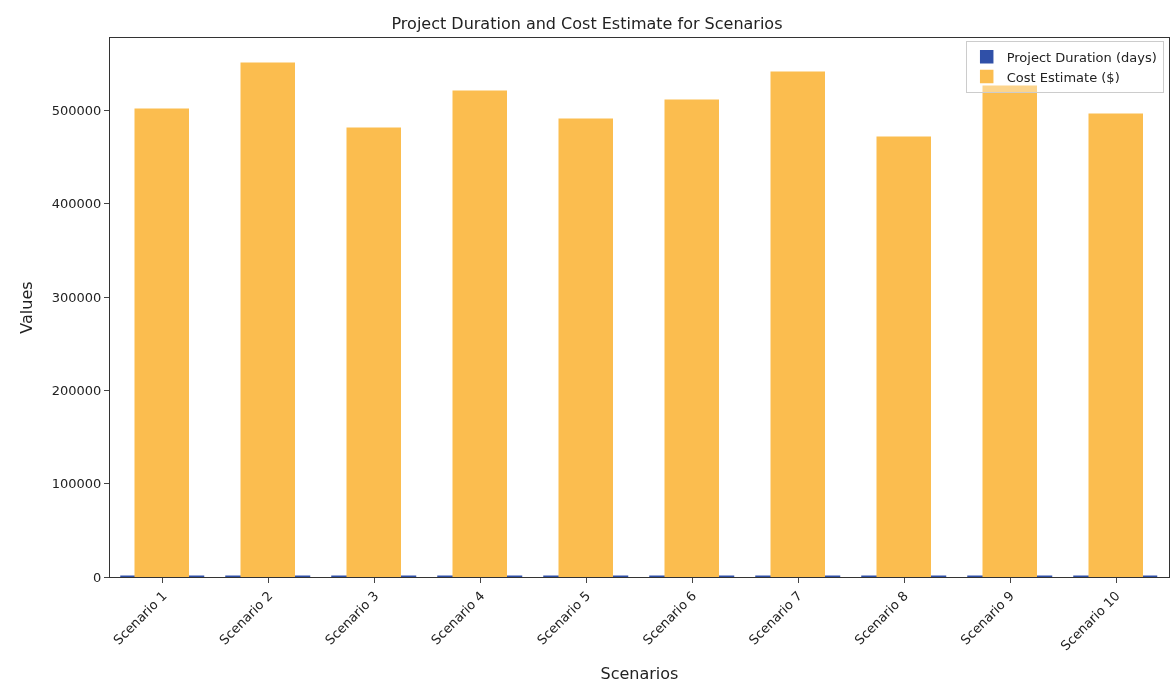 The width and height of the screenshot is (1174, 695). I want to click on y-tick-label: 400000, so click(76, 204).